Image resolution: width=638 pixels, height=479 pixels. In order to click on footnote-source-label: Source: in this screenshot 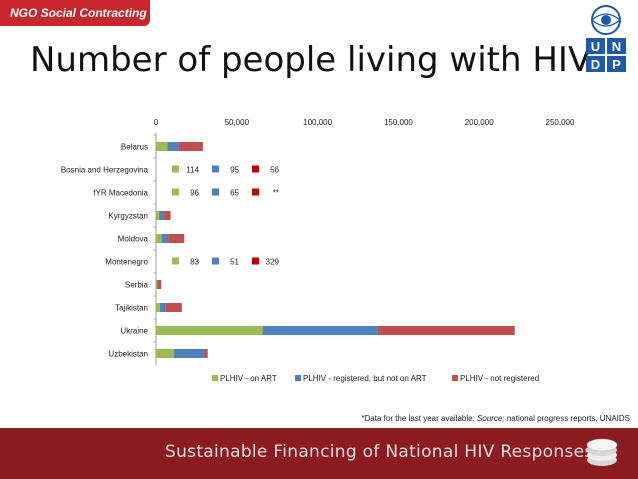, I will do `click(491, 418)`.